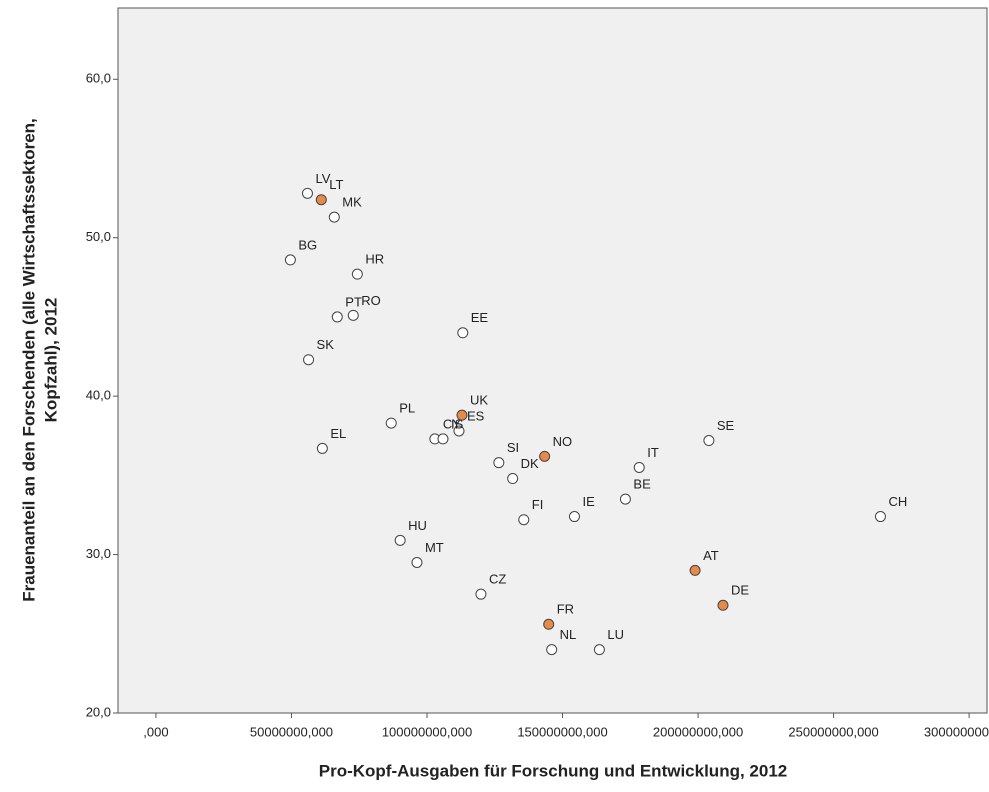 The image size is (989, 792). I want to click on point-label: EE, so click(480, 317).